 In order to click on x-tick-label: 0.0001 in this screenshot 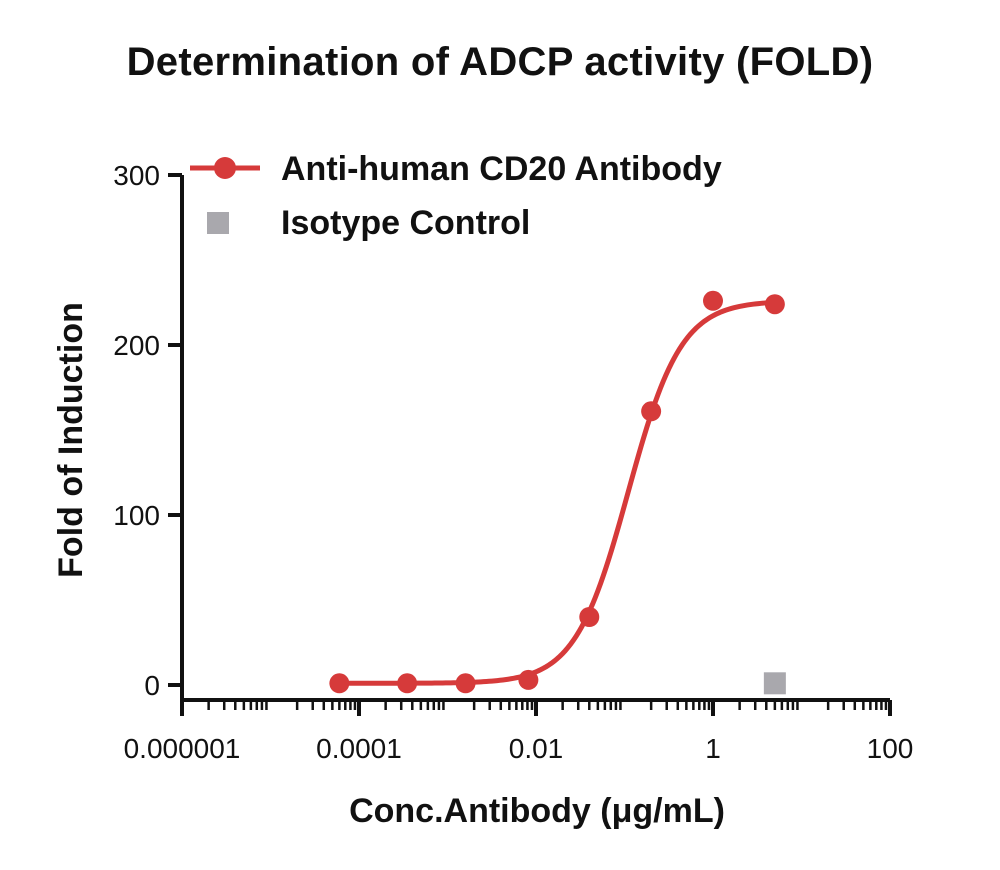, I will do `click(359, 748)`.